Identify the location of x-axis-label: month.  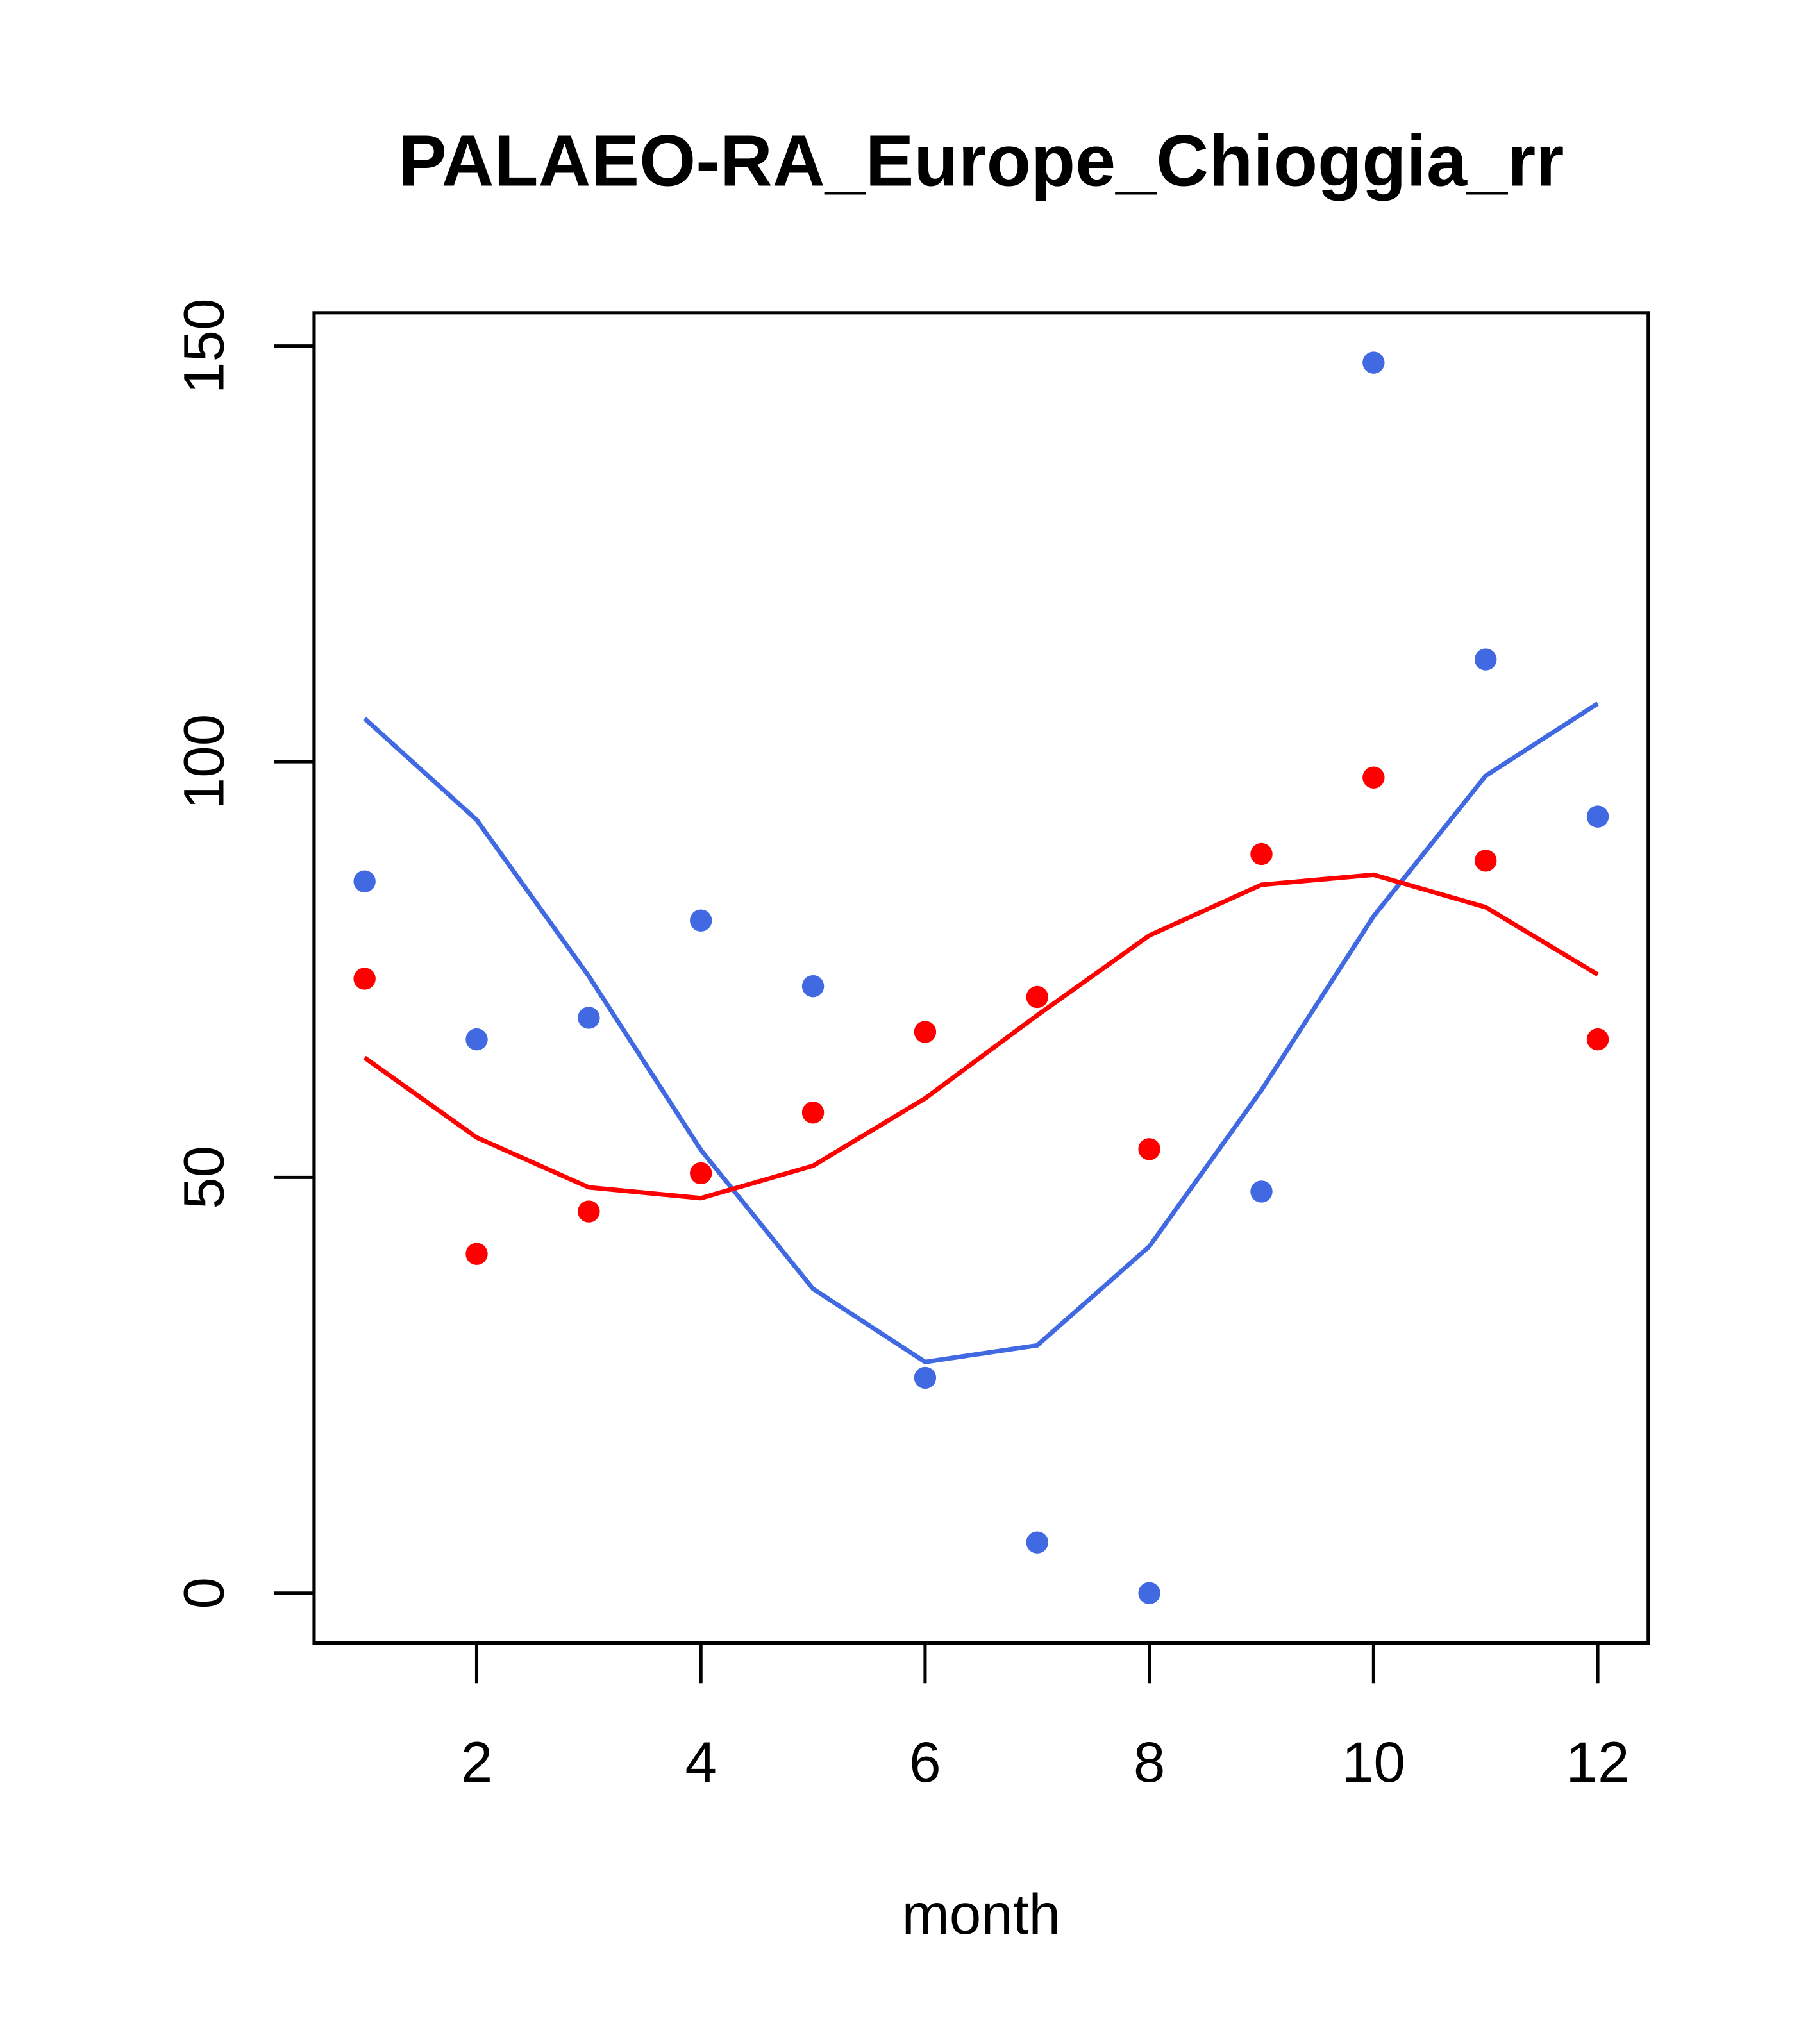
(981, 1914).